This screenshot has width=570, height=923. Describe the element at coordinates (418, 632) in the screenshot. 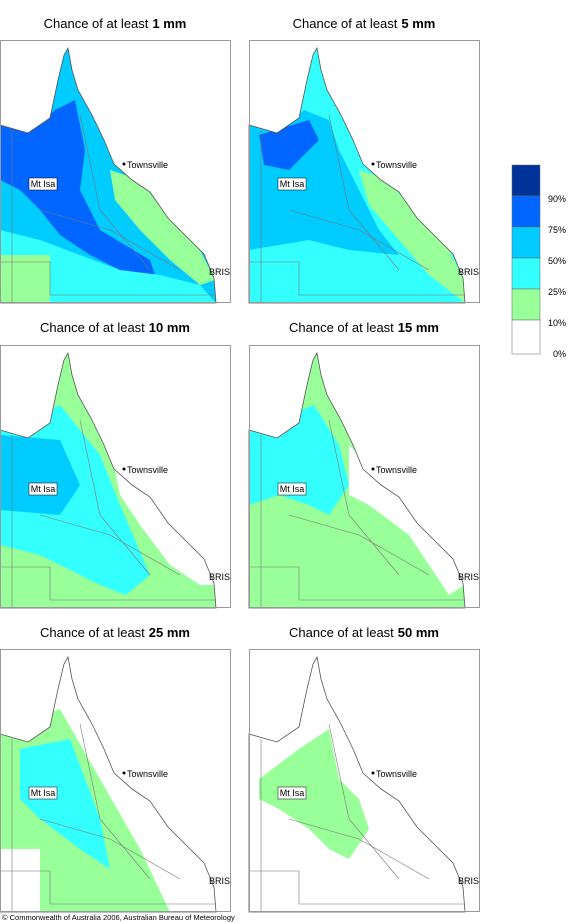

I see `title-amount: 50 mm` at that location.